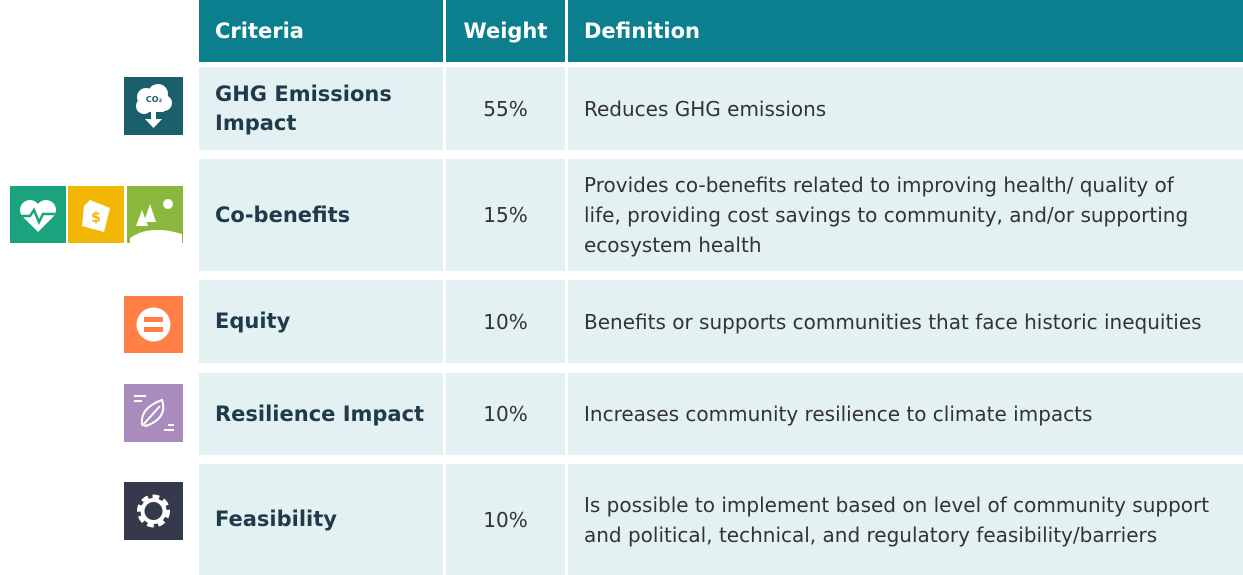 The image size is (1243, 575). I want to click on definition-cell-text: Reduces GHG emissions, so click(705, 108).